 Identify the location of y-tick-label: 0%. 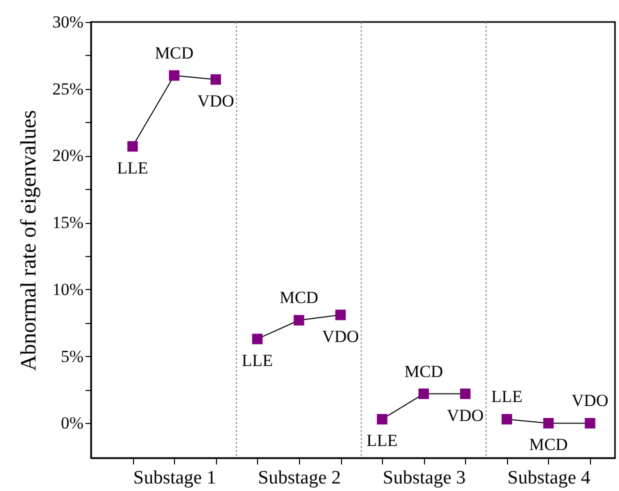
(72, 423).